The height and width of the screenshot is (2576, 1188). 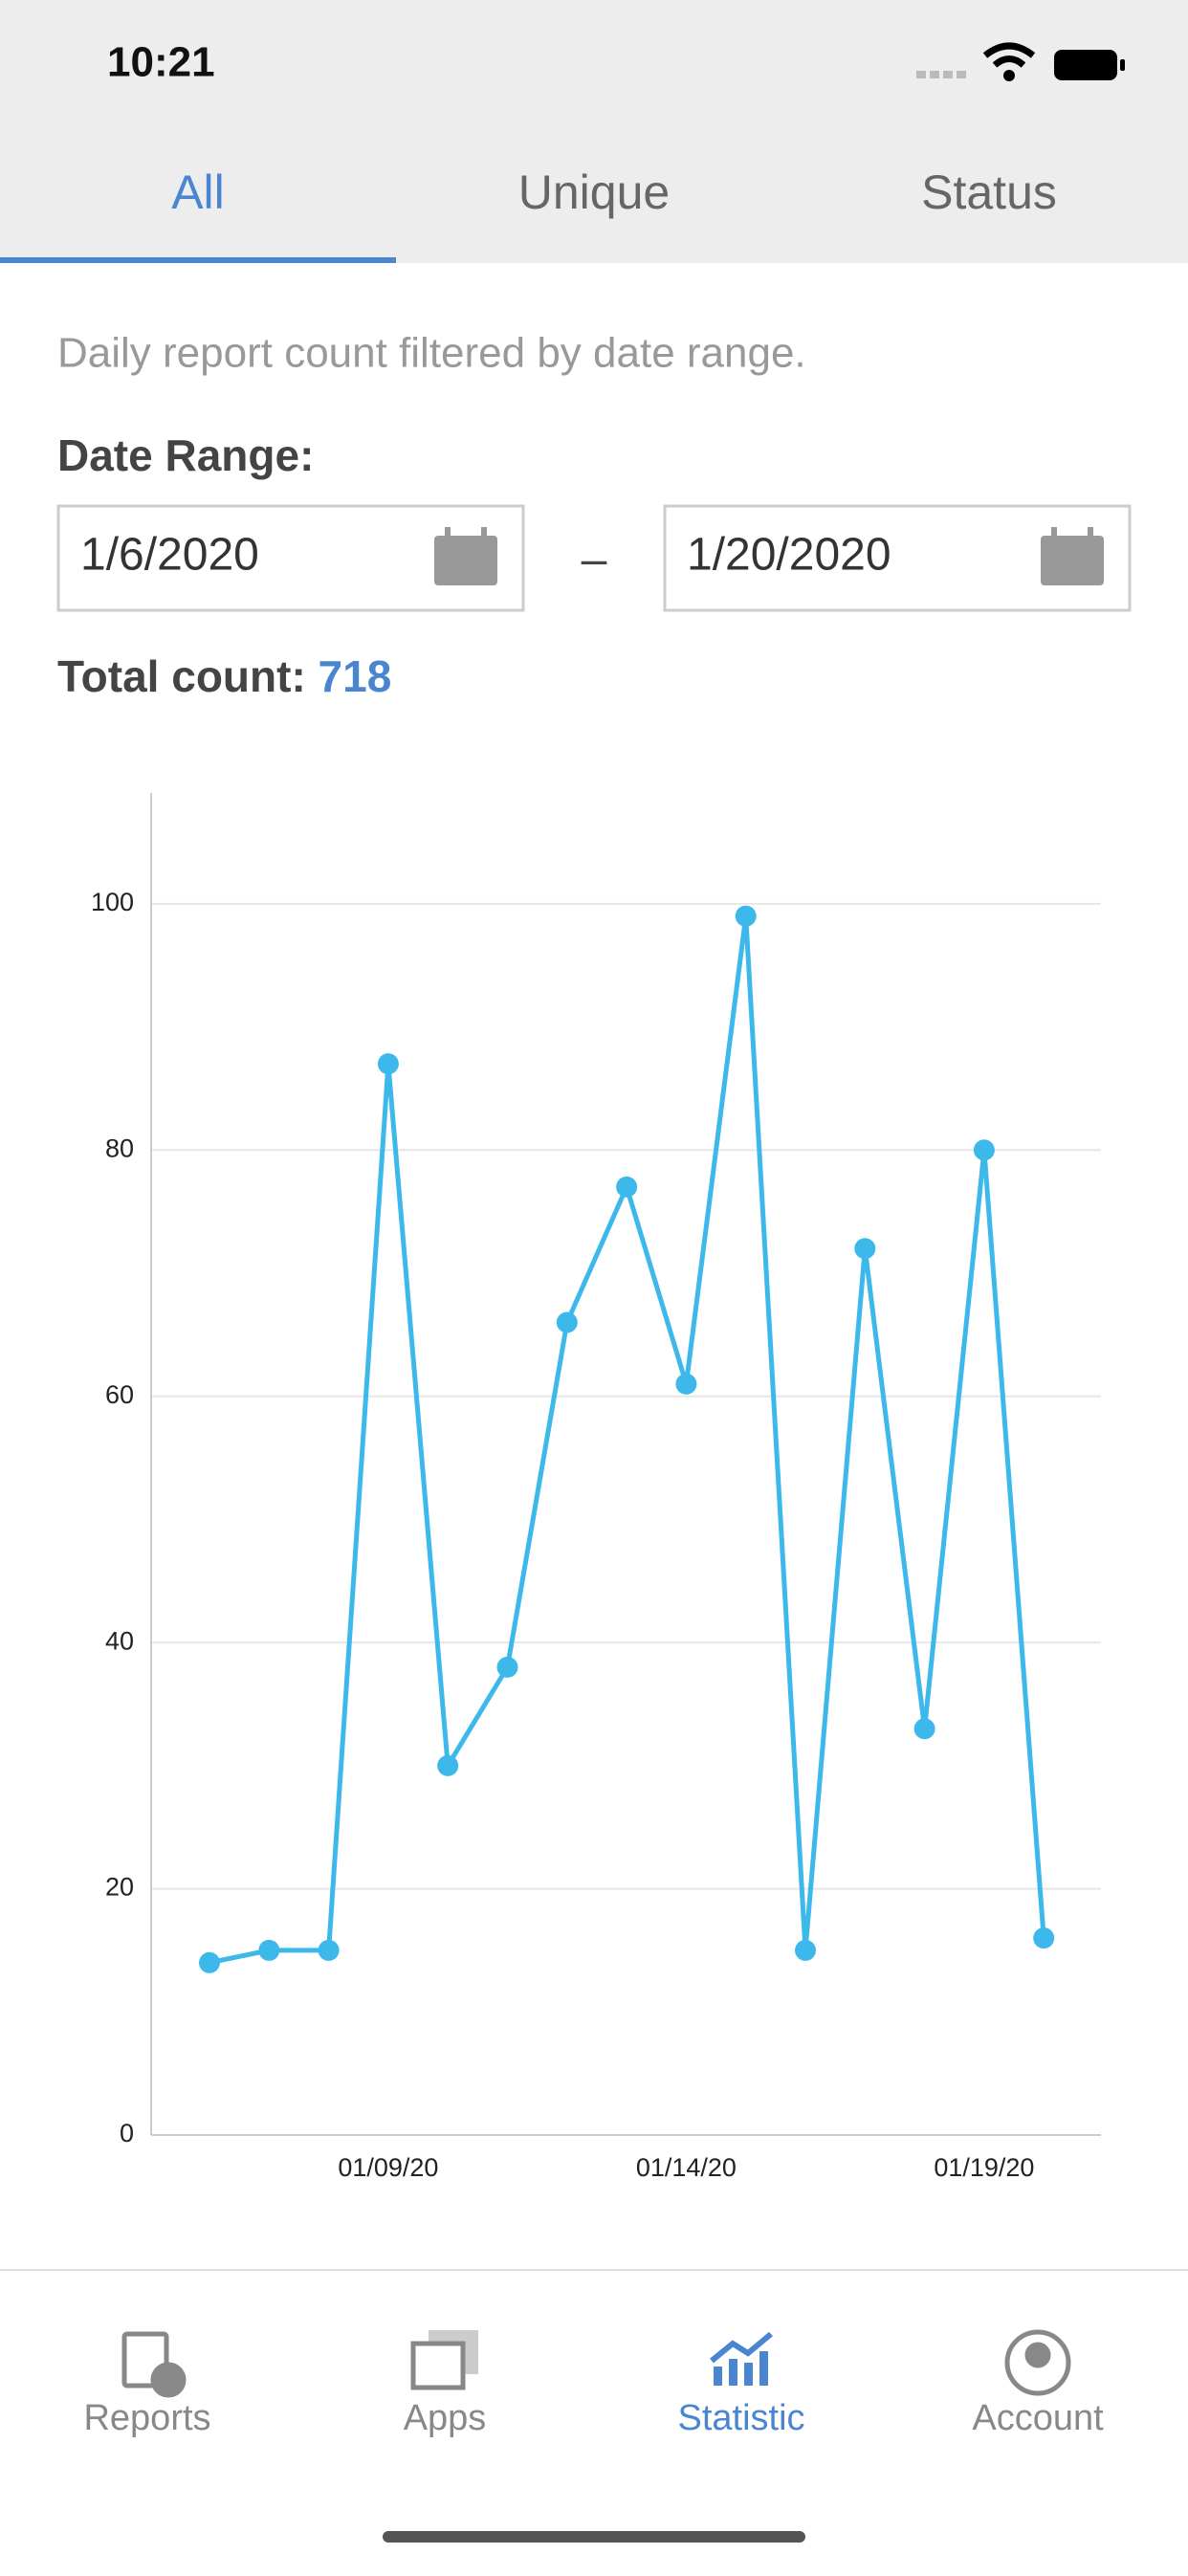 What do you see at coordinates (686, 2167) in the screenshot?
I see `x-tick-label: 01/14/20` at bounding box center [686, 2167].